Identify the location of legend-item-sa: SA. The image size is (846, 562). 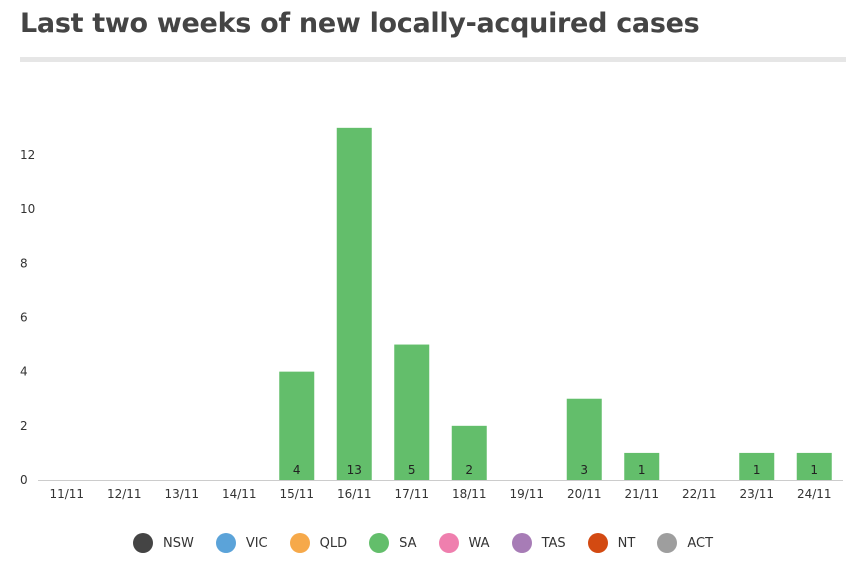
(393, 543).